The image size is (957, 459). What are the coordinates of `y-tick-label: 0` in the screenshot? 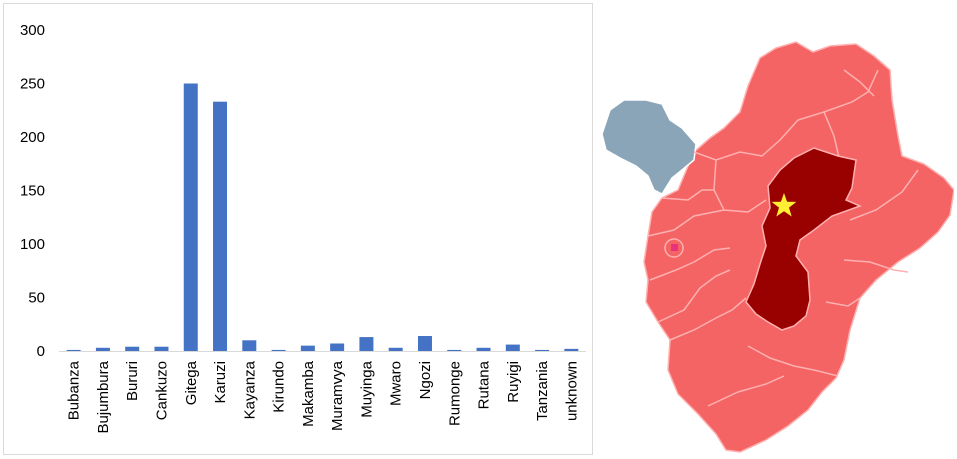 It's located at (41, 351).